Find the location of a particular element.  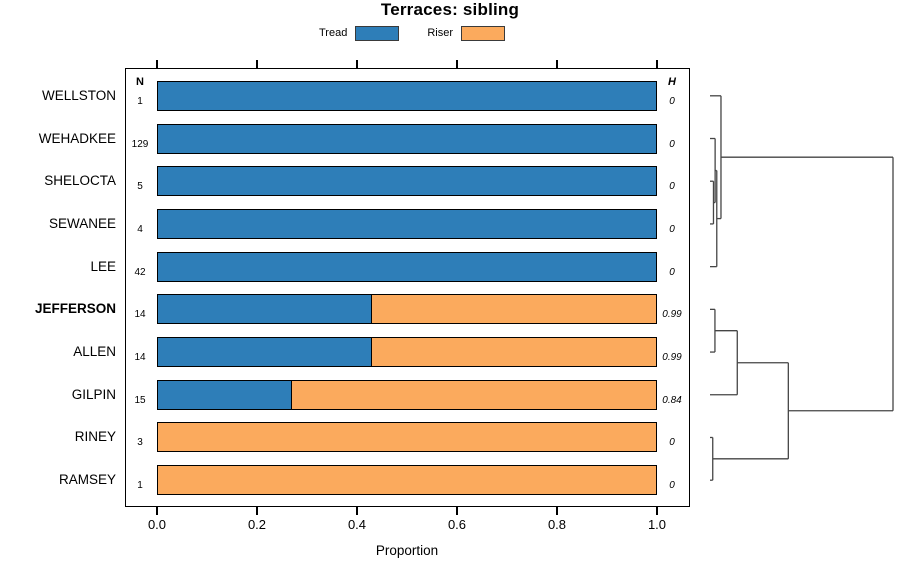

category-label-riney: RINEY is located at coordinates (95, 437).